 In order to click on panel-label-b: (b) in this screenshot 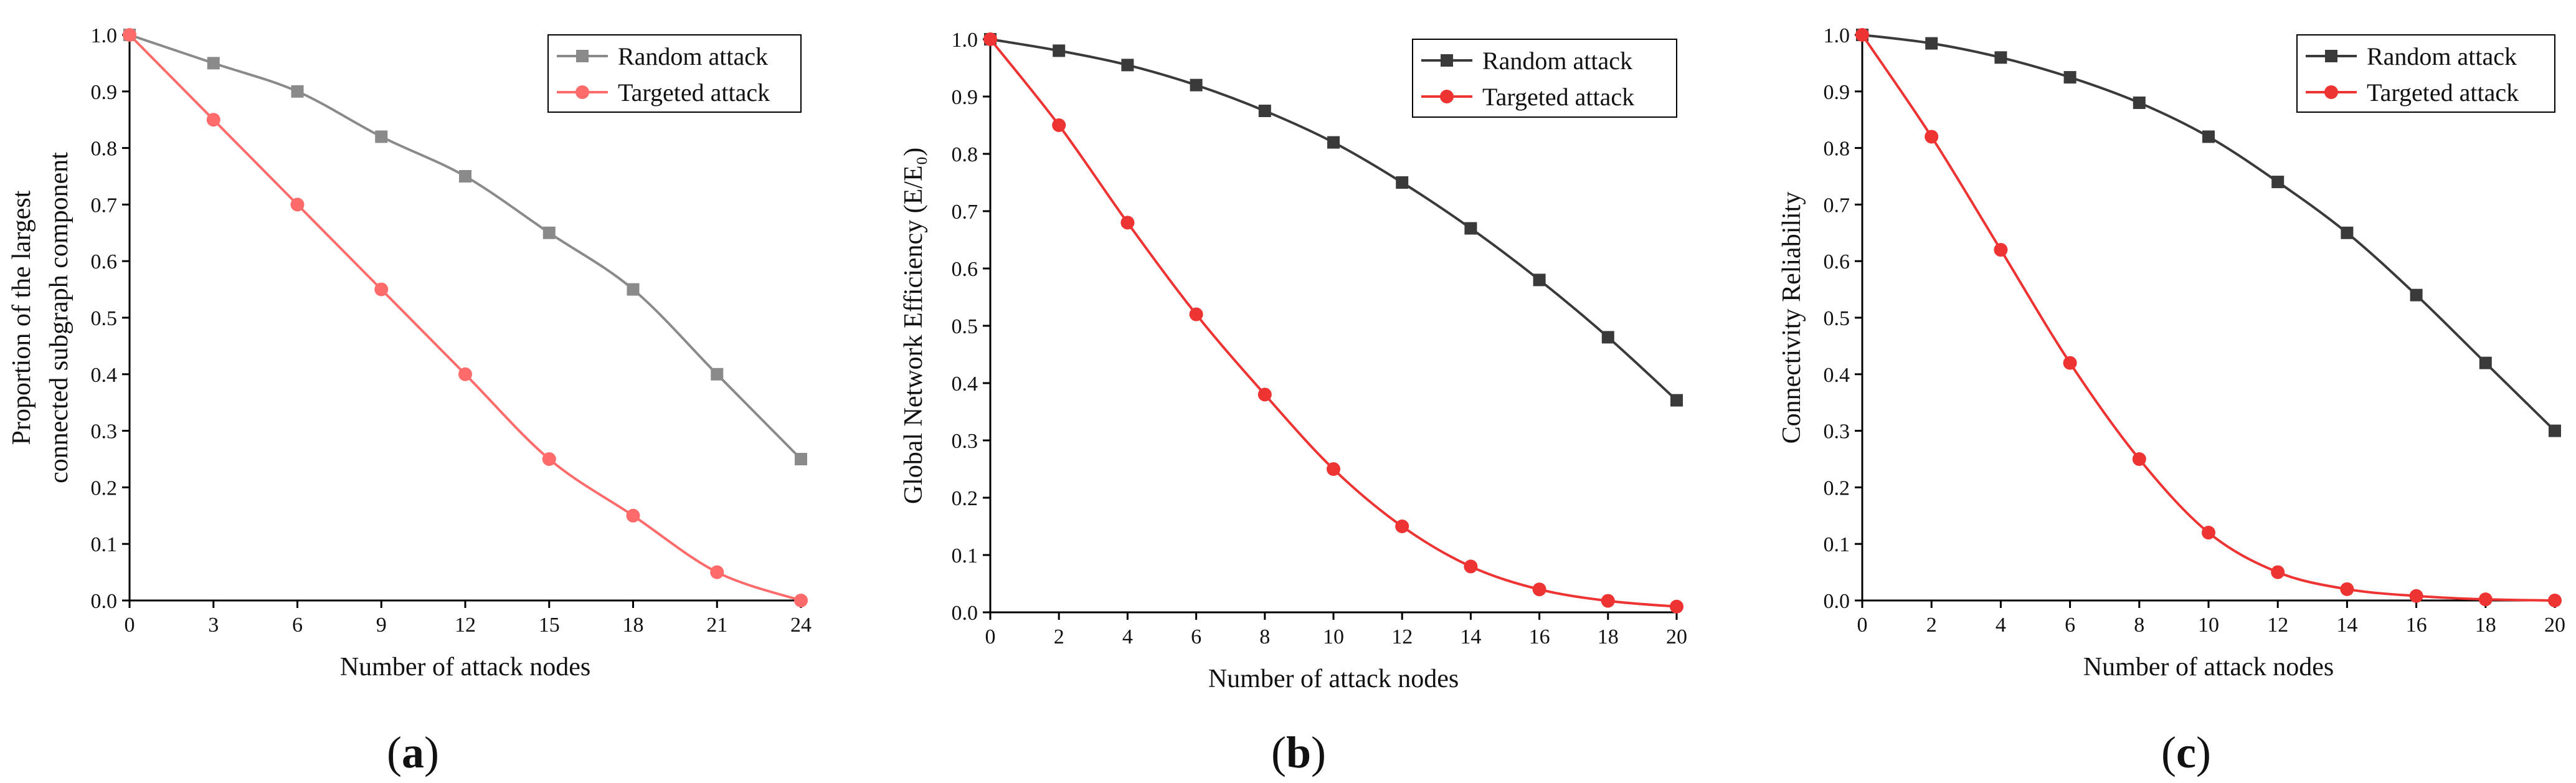, I will do `click(1298, 753)`.